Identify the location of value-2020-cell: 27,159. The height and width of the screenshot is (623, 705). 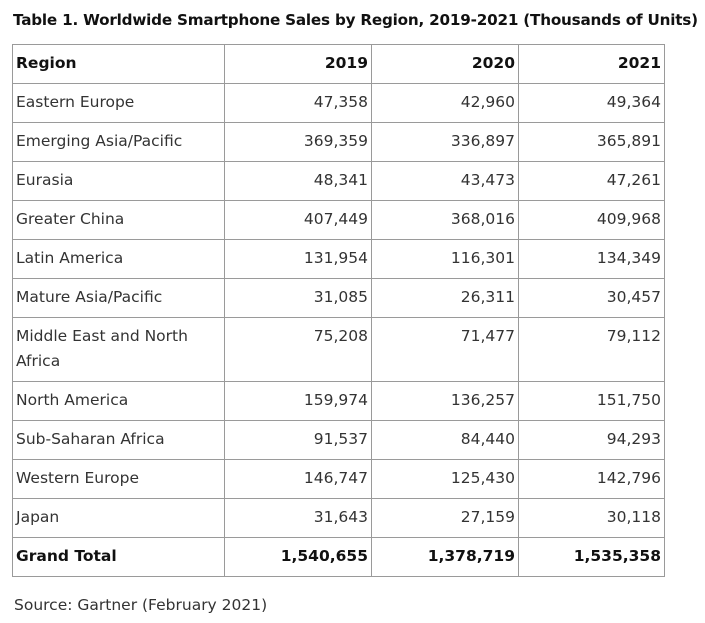
(445, 518).